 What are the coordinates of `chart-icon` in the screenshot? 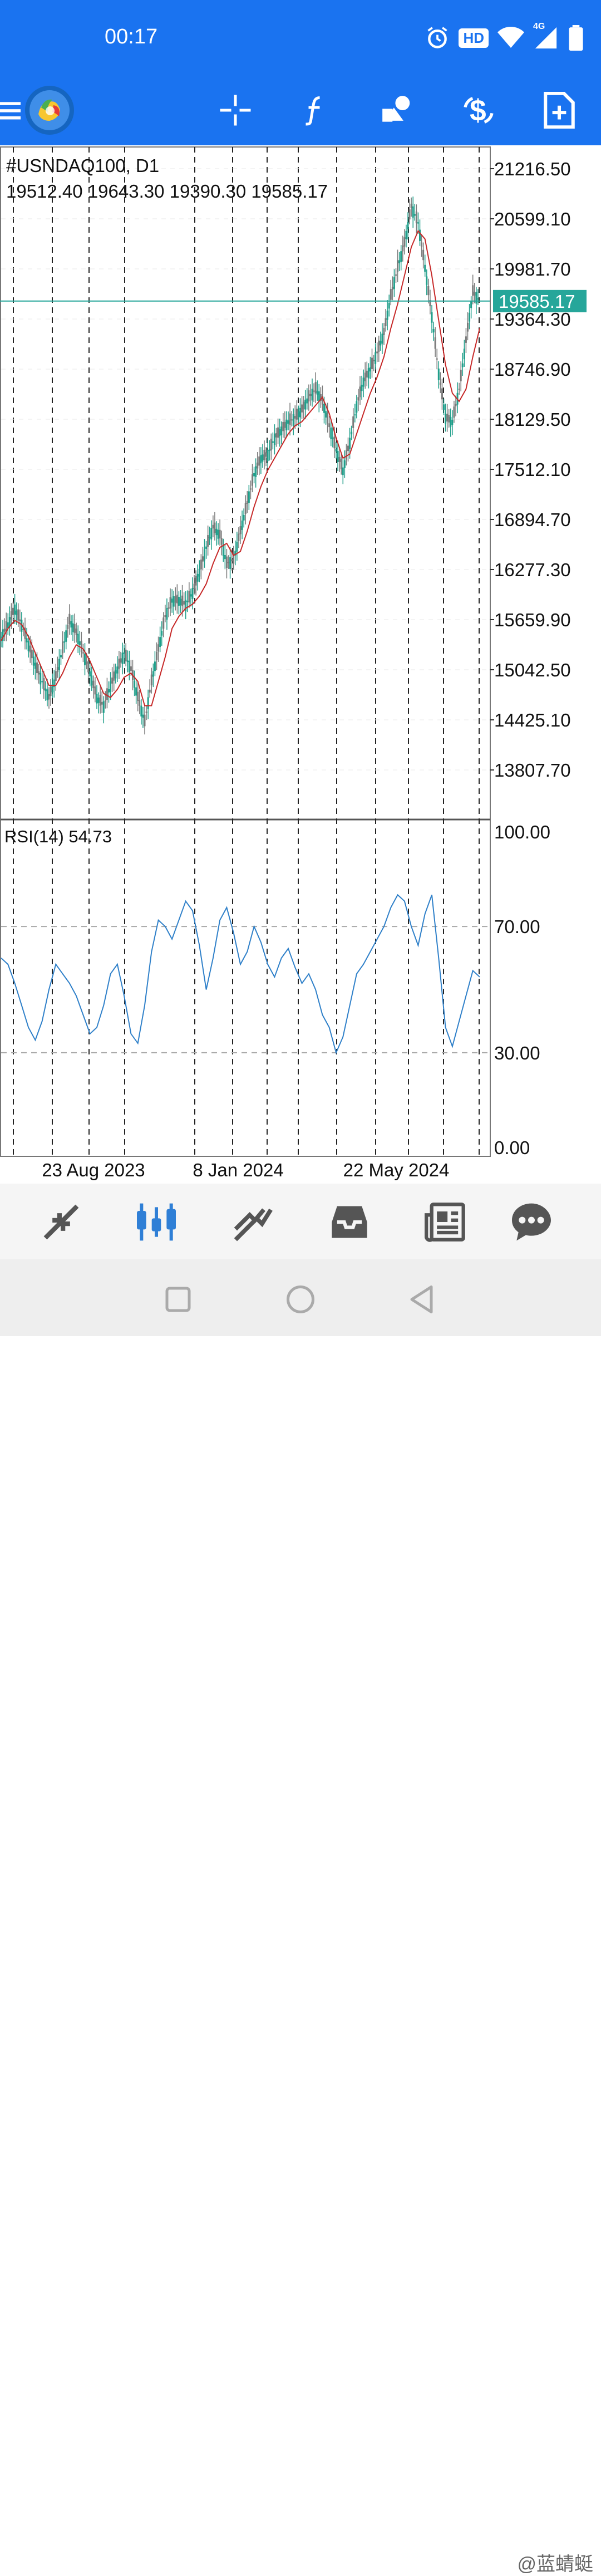 It's located at (156, 1222).